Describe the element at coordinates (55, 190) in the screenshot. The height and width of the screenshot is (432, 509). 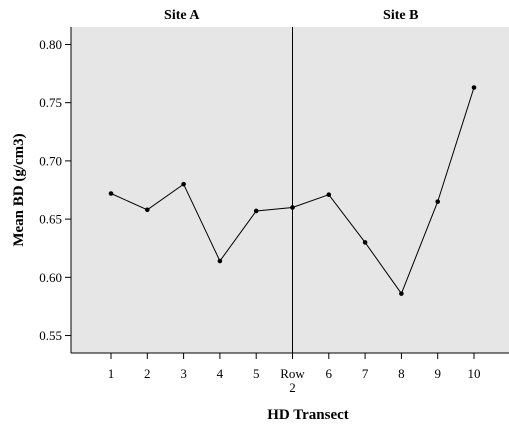
I see `y-axis: 0.55 0.60 0.65 0.70 0.75 0.80` at that location.